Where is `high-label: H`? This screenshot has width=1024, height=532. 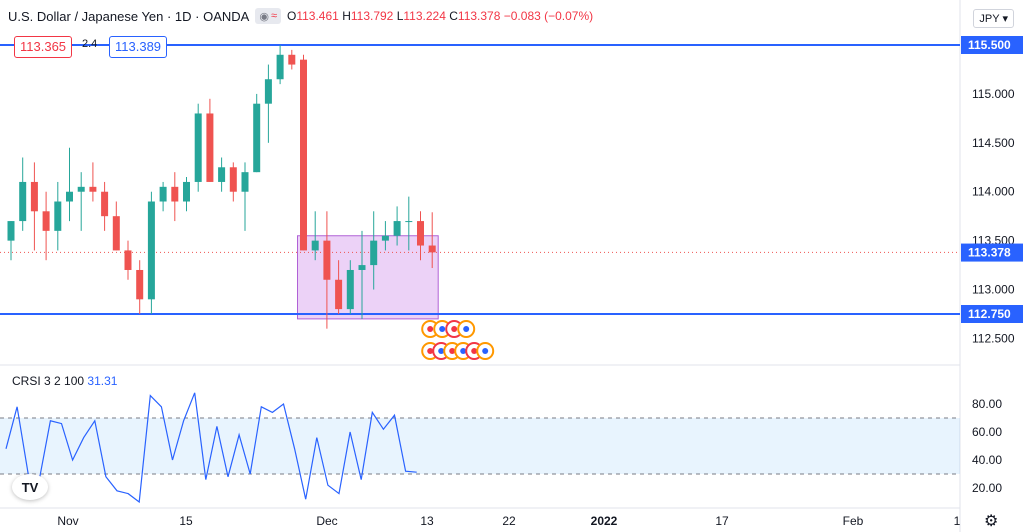
high-label: H is located at coordinates (346, 16).